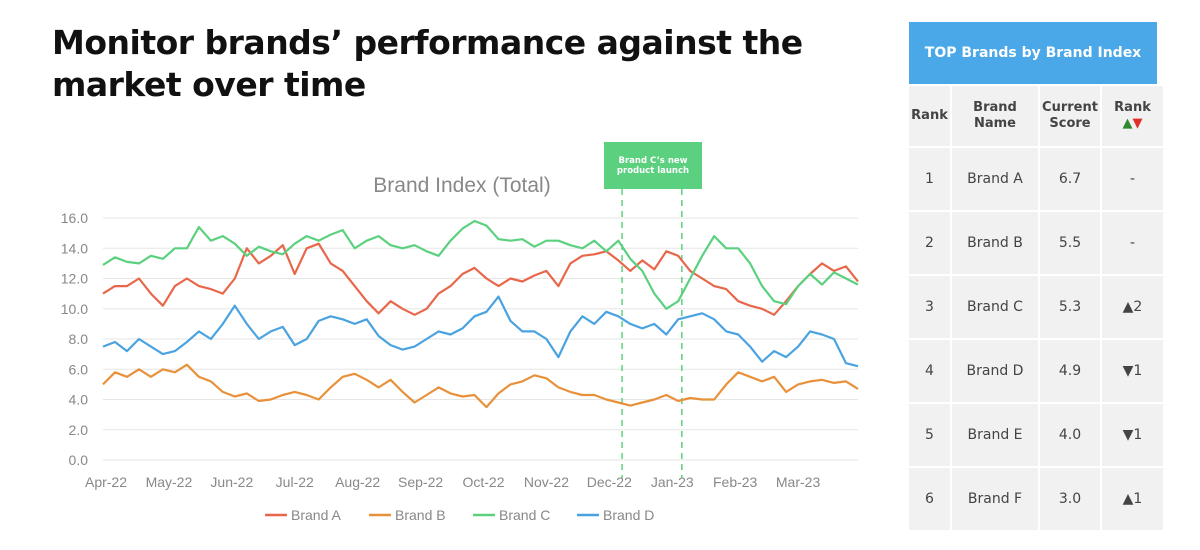 This screenshot has width=1200, height=550. Describe the element at coordinates (1070, 179) in the screenshot. I see `score-cell: 6.7` at that location.